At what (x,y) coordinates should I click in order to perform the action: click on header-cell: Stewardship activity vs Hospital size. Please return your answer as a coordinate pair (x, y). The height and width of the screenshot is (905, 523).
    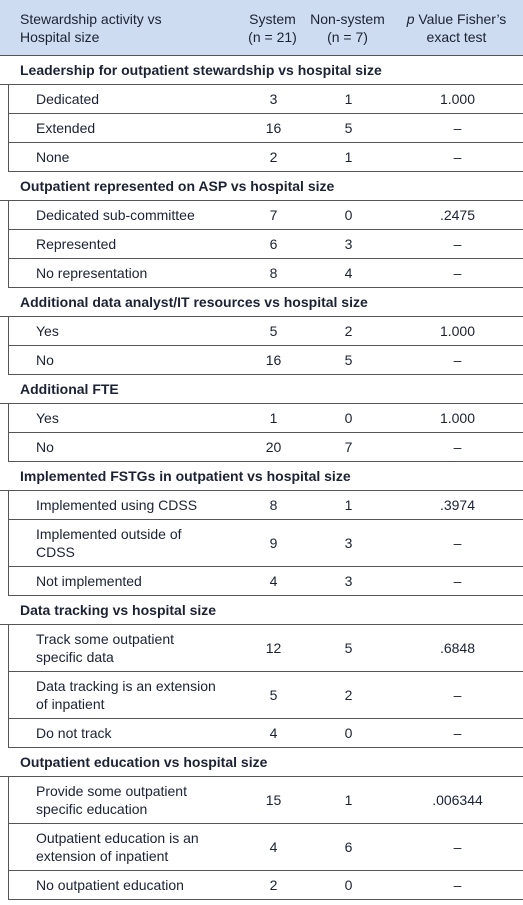
    Looking at the image, I should click on (120, 28).